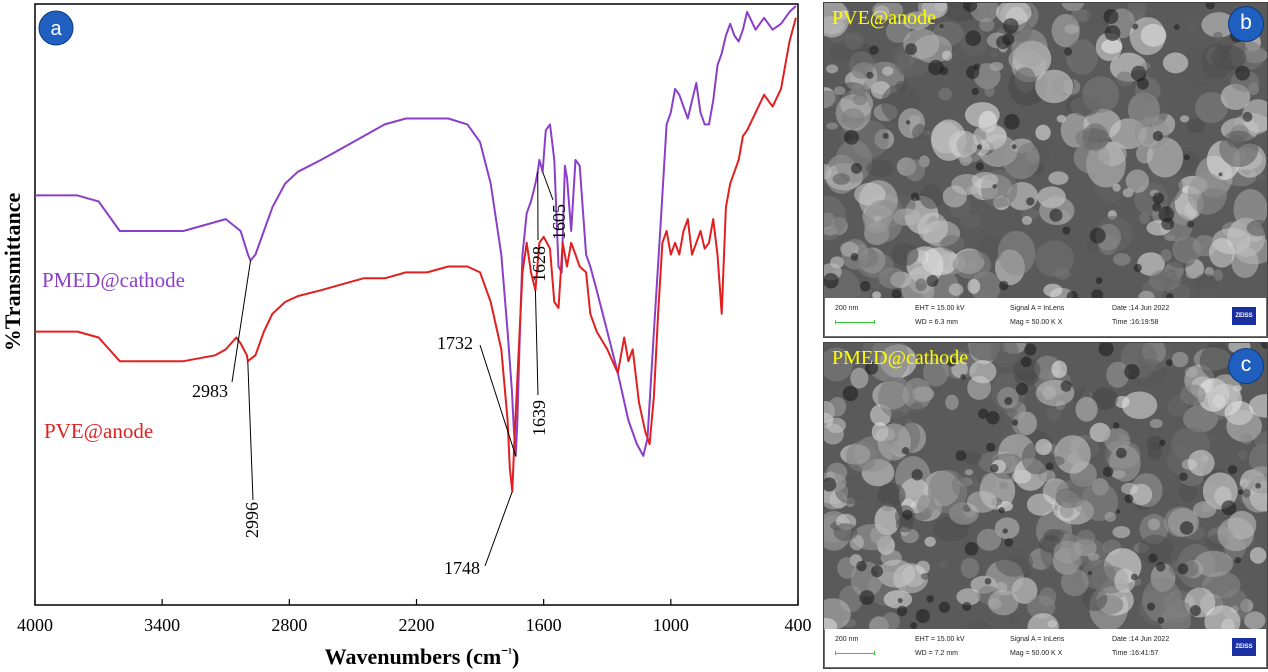 This screenshot has height=672, width=1268. I want to click on annotation-1605: 1605, so click(559, 222).